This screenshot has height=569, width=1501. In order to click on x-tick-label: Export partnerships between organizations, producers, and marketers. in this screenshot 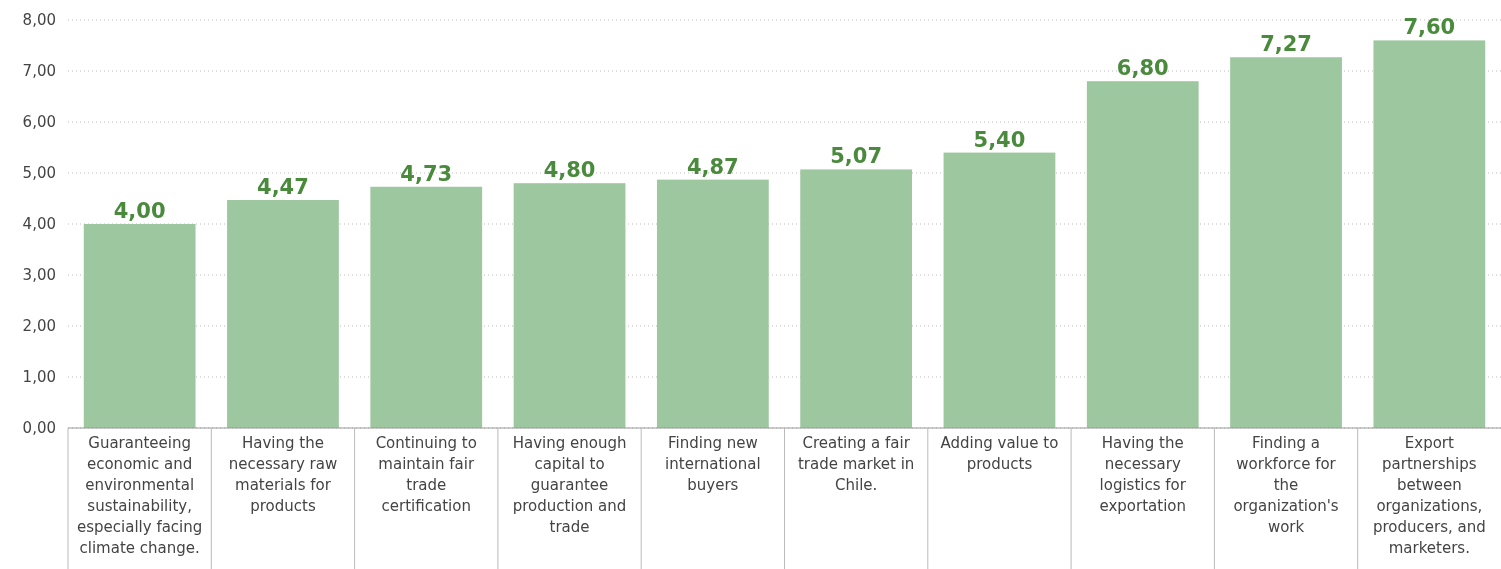, I will do `click(1429, 495)`.